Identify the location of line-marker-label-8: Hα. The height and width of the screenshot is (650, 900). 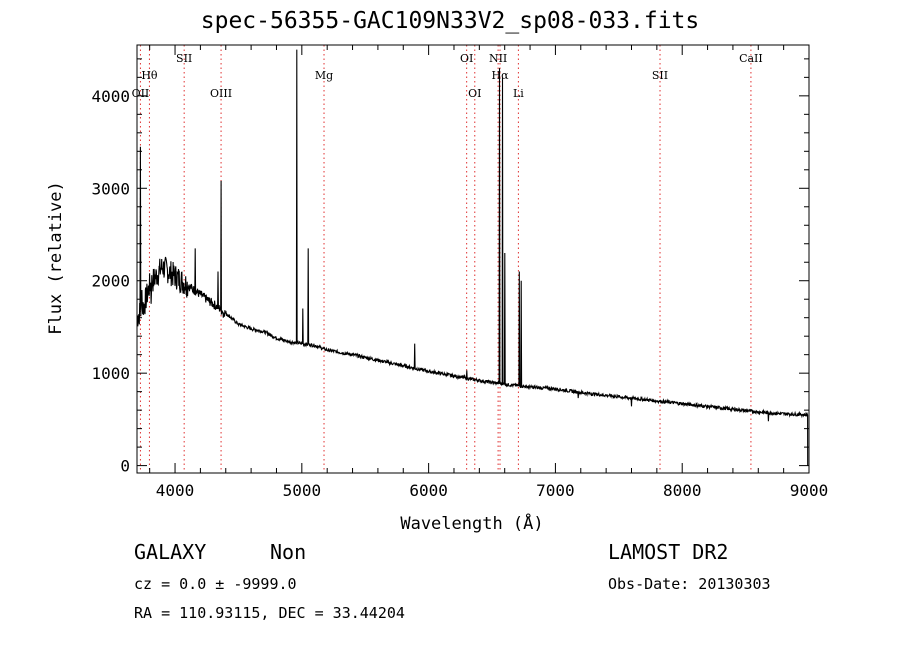
(500, 75).